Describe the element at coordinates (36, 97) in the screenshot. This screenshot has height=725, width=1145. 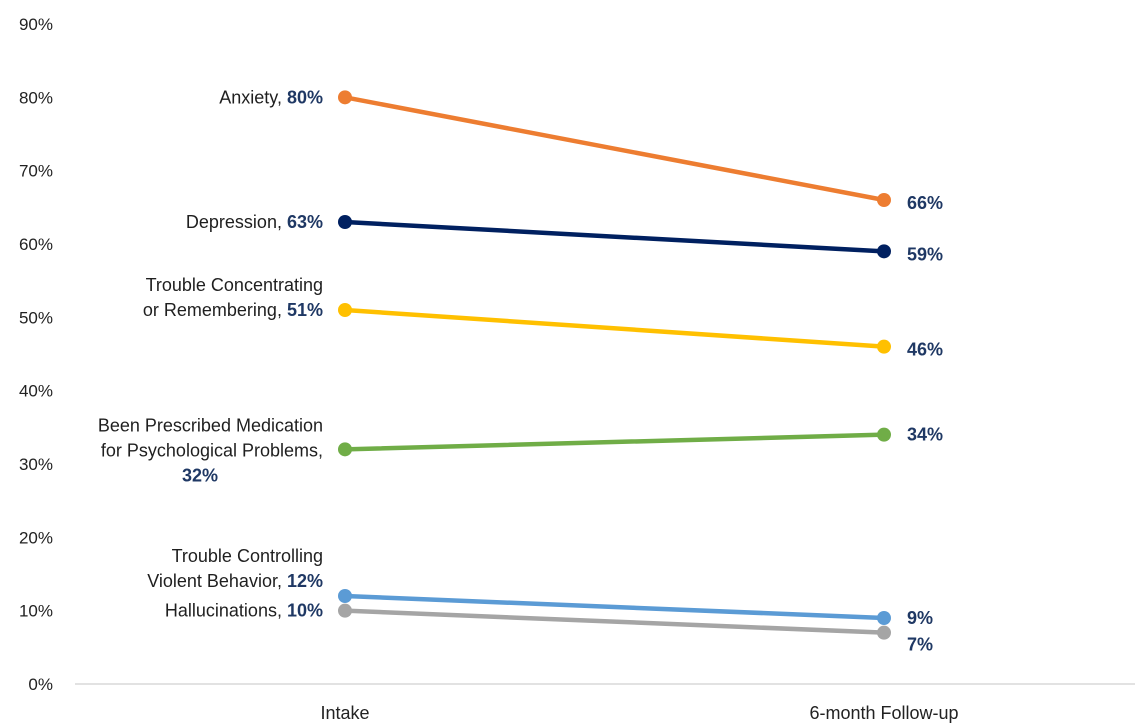
I see `y-tick-label: 80%` at that location.